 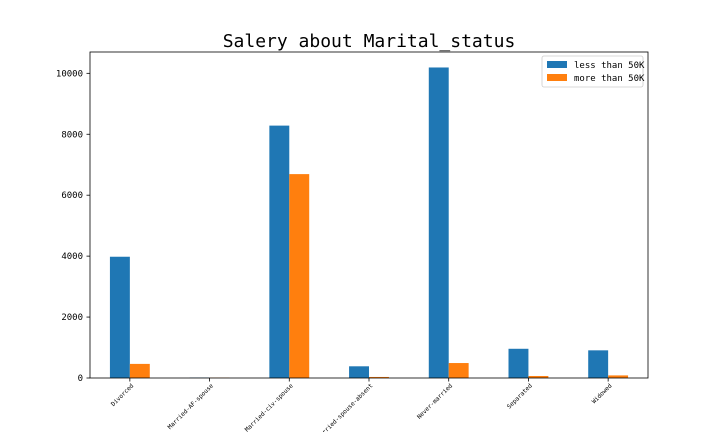 I want to click on y-tick-label: 4000, so click(x=72, y=257).